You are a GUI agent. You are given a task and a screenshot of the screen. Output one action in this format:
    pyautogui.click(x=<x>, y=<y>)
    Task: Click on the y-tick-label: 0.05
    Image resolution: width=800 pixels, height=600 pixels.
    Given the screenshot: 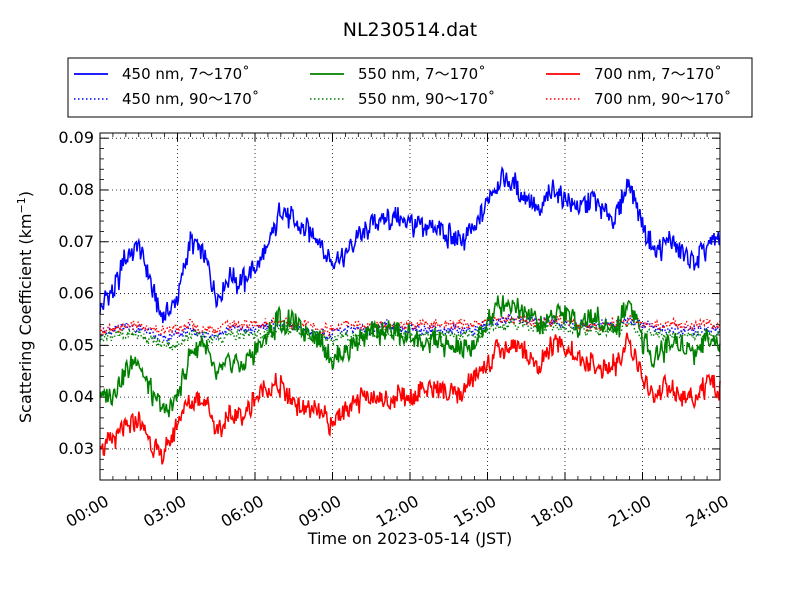 What is the action you would take?
    pyautogui.click(x=76, y=344)
    